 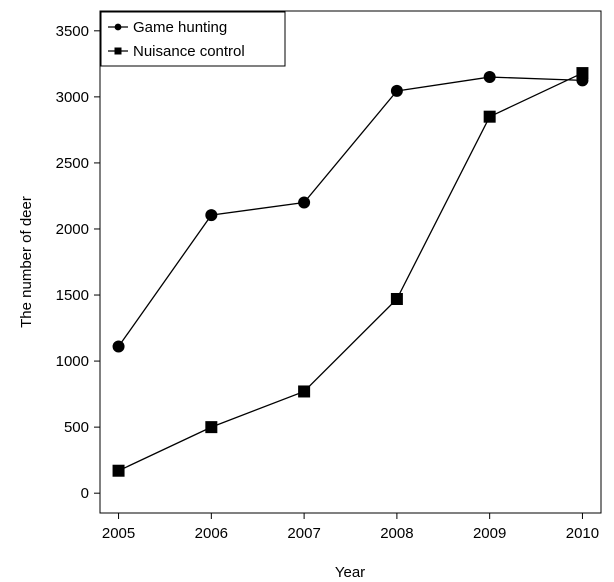 I want to click on y-tick-label-1000: 1000, so click(x=72, y=361).